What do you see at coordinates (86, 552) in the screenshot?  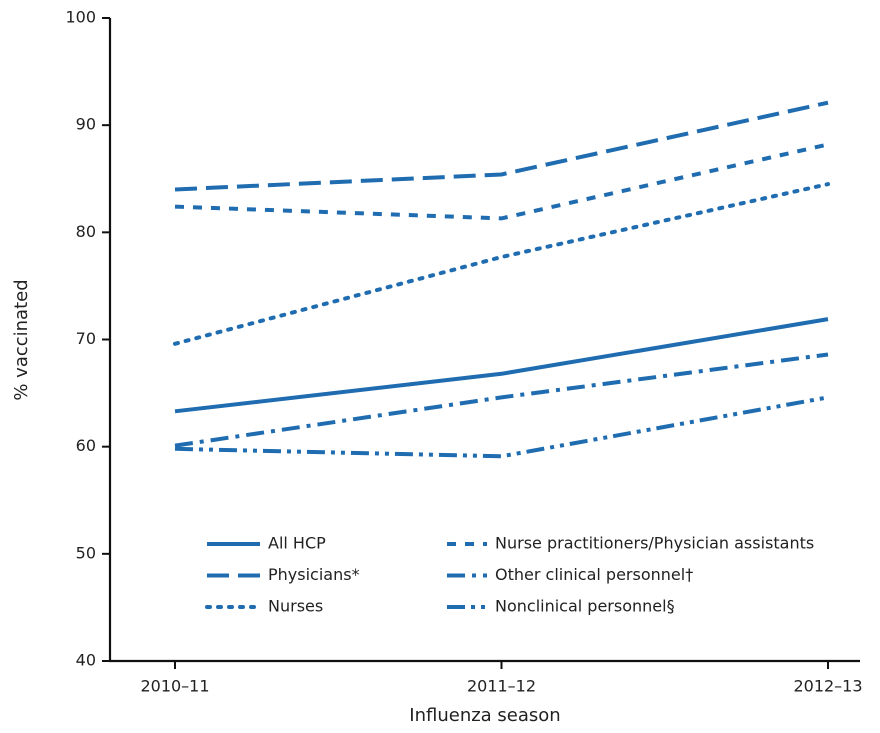 I see `y-tick-label: 50` at bounding box center [86, 552].